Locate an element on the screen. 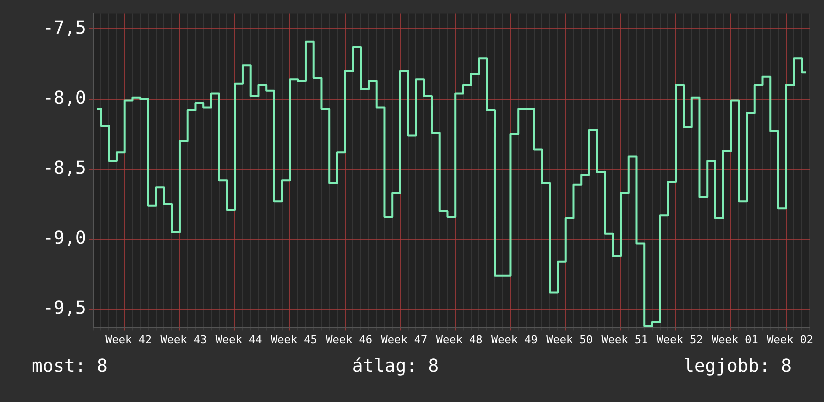  x-tick-label: Week 44 is located at coordinates (239, 339).